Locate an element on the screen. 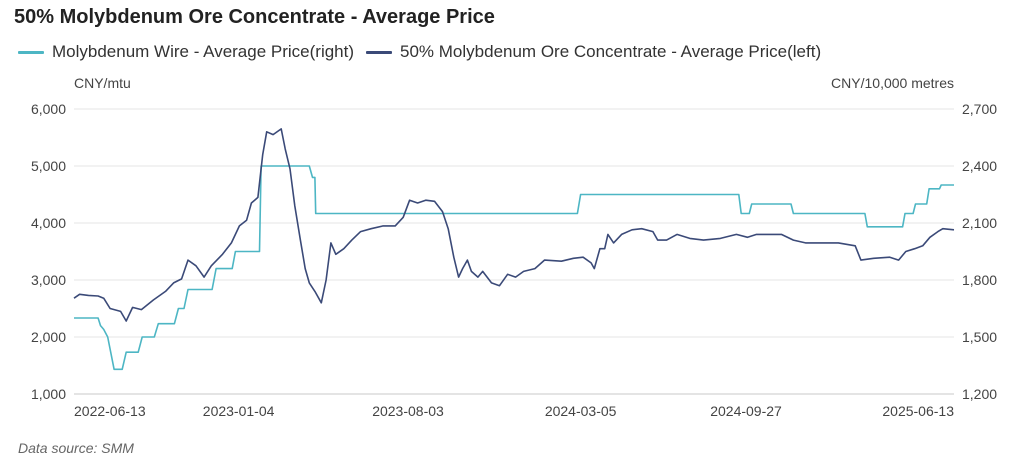 The image size is (1024, 470). legend-swatch-concentrate is located at coordinates (379, 52).